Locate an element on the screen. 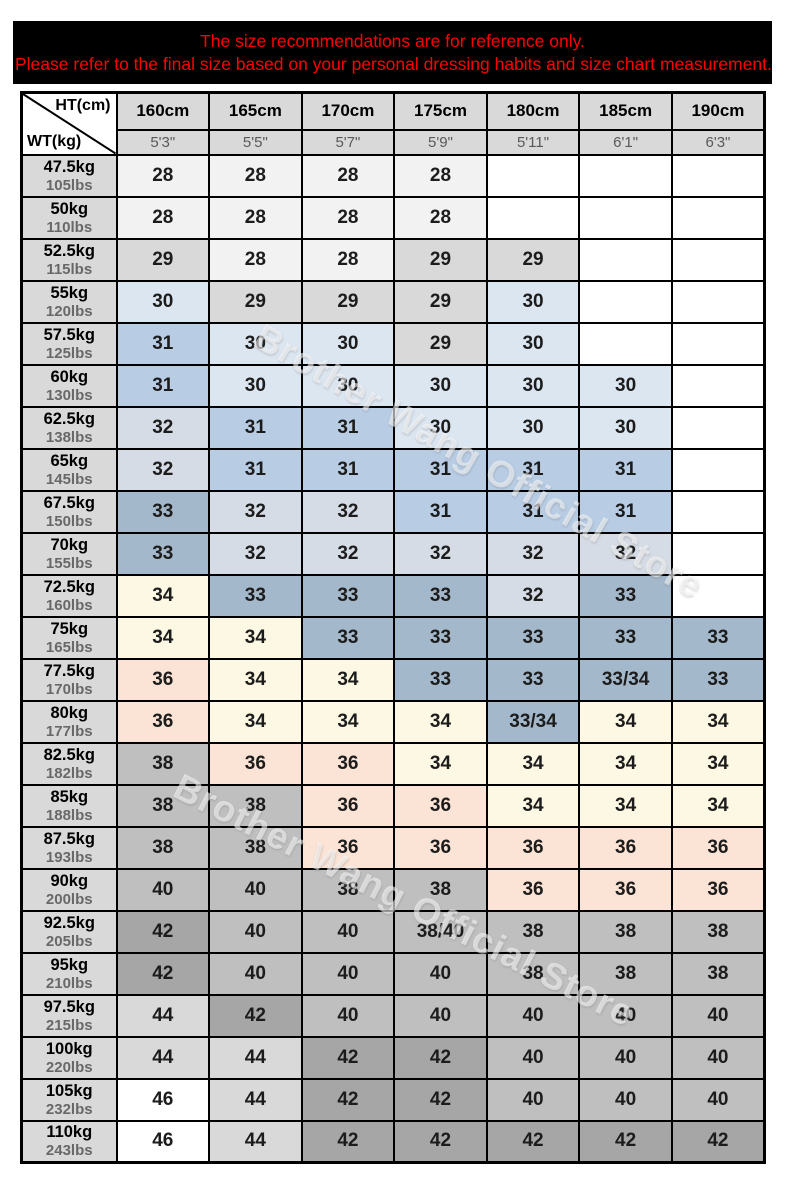 This screenshot has height=1180, width=785. weight-row-header: 90kg 200lbs is located at coordinates (69, 889).